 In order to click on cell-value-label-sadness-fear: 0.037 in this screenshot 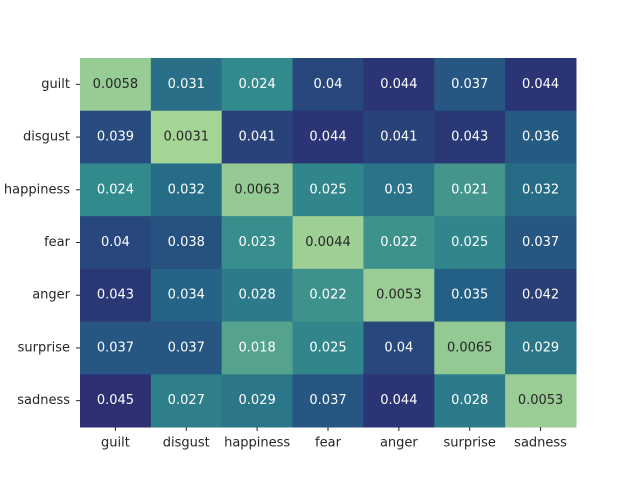, I will do `click(327, 400)`.